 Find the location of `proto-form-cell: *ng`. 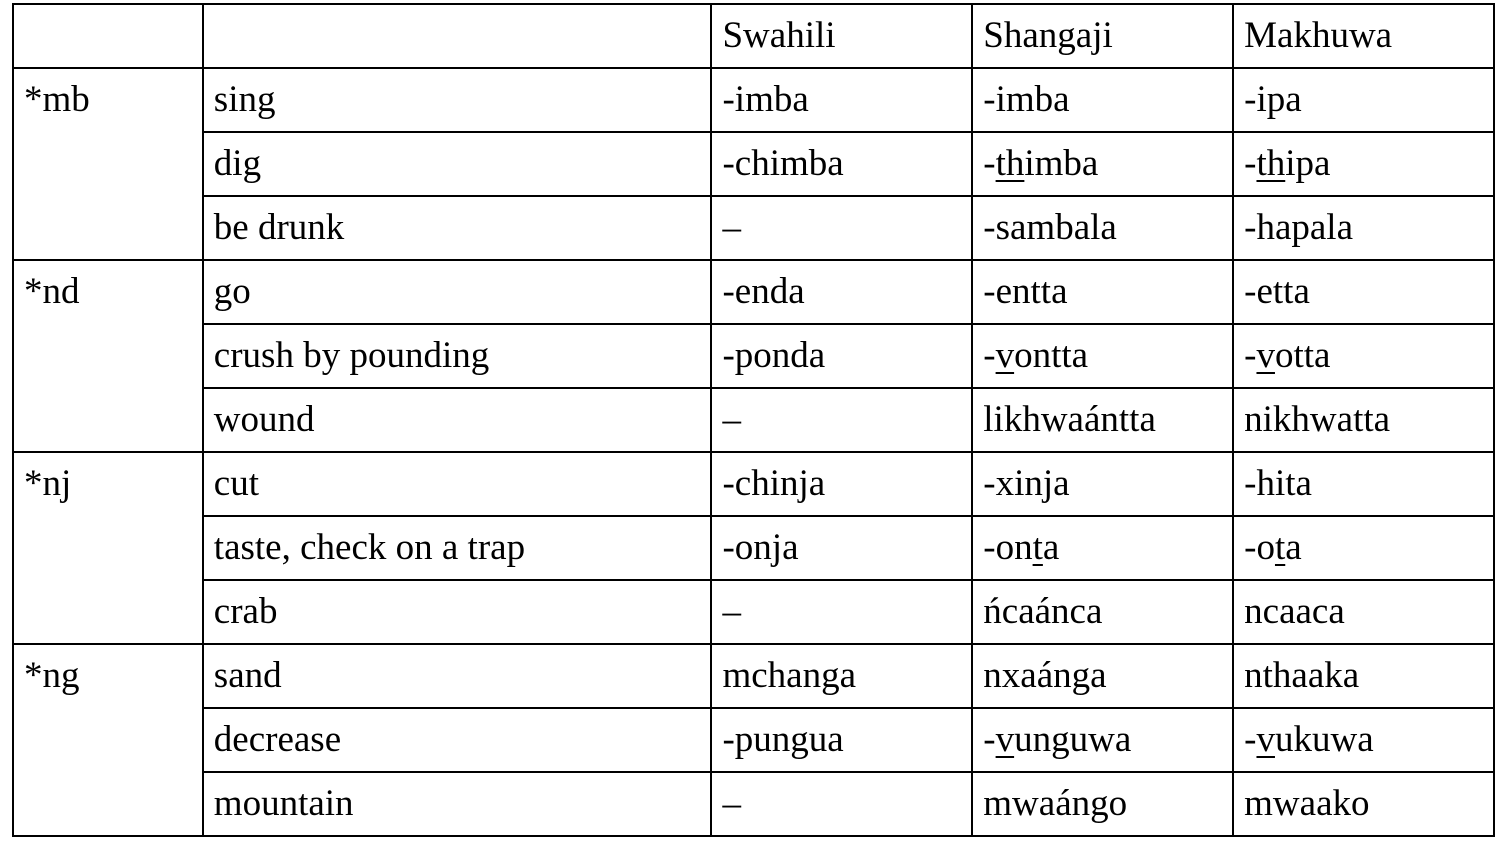

proto-form-cell: *ng is located at coordinates (108, 675).